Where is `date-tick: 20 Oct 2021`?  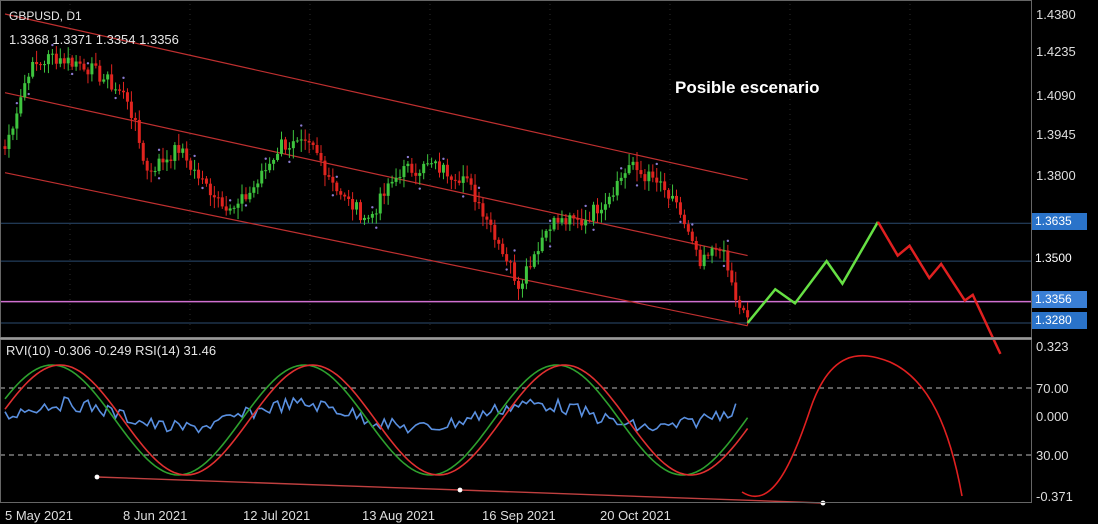 date-tick: 20 Oct 2021 is located at coordinates (635, 515).